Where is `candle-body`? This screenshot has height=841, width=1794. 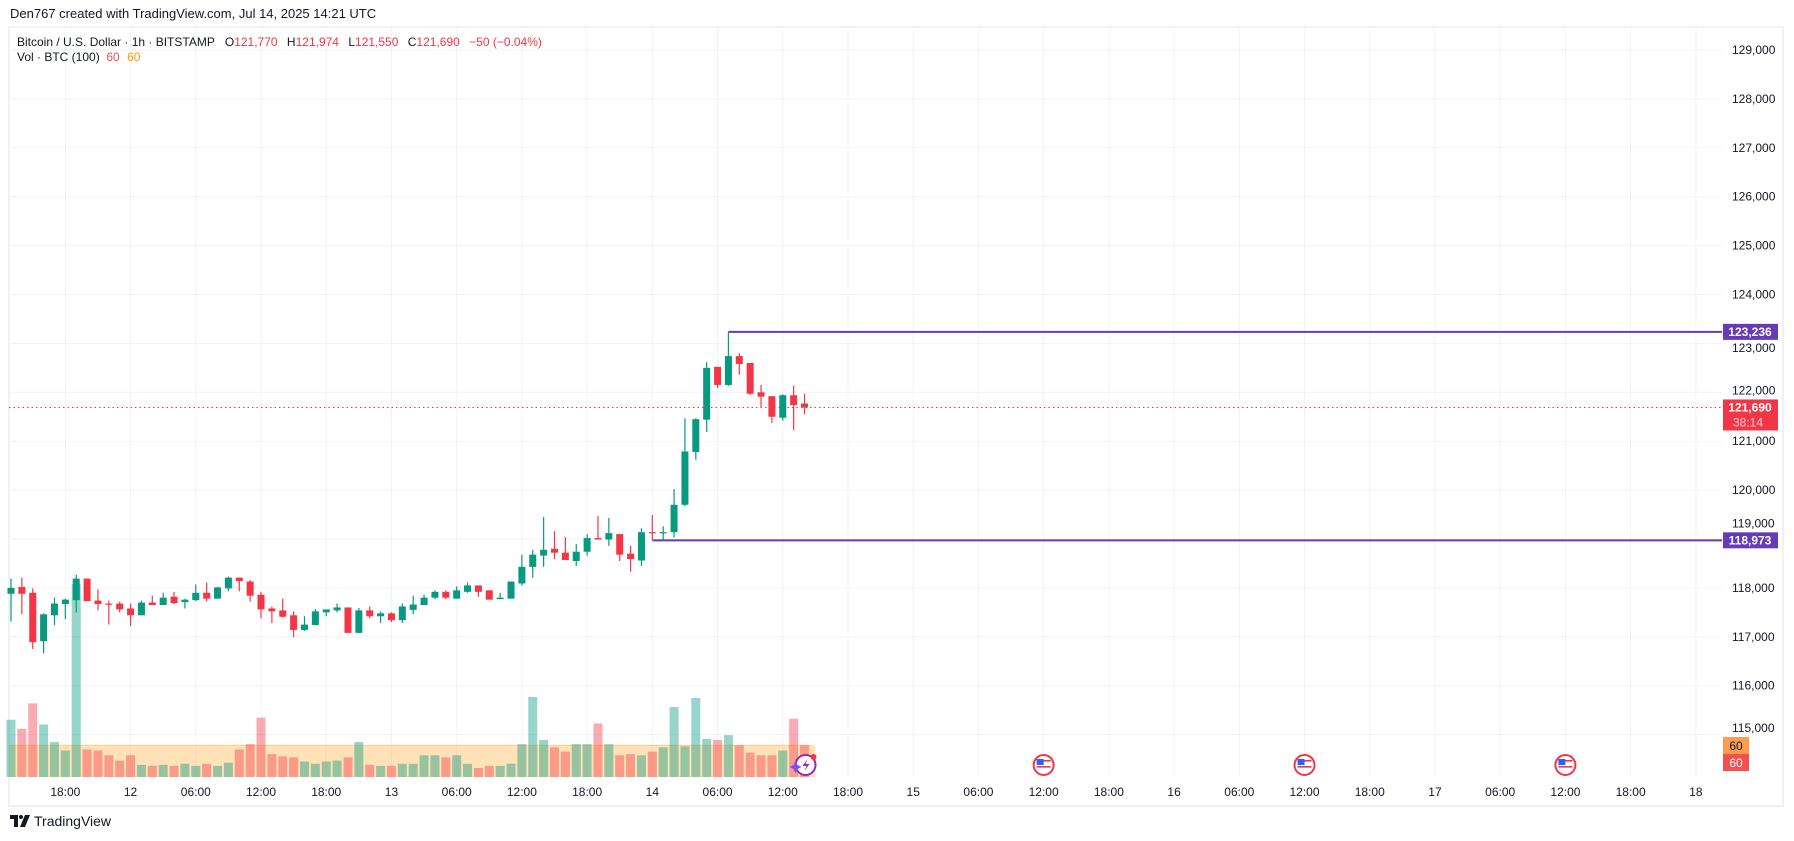 candle-body is located at coordinates (348, 620).